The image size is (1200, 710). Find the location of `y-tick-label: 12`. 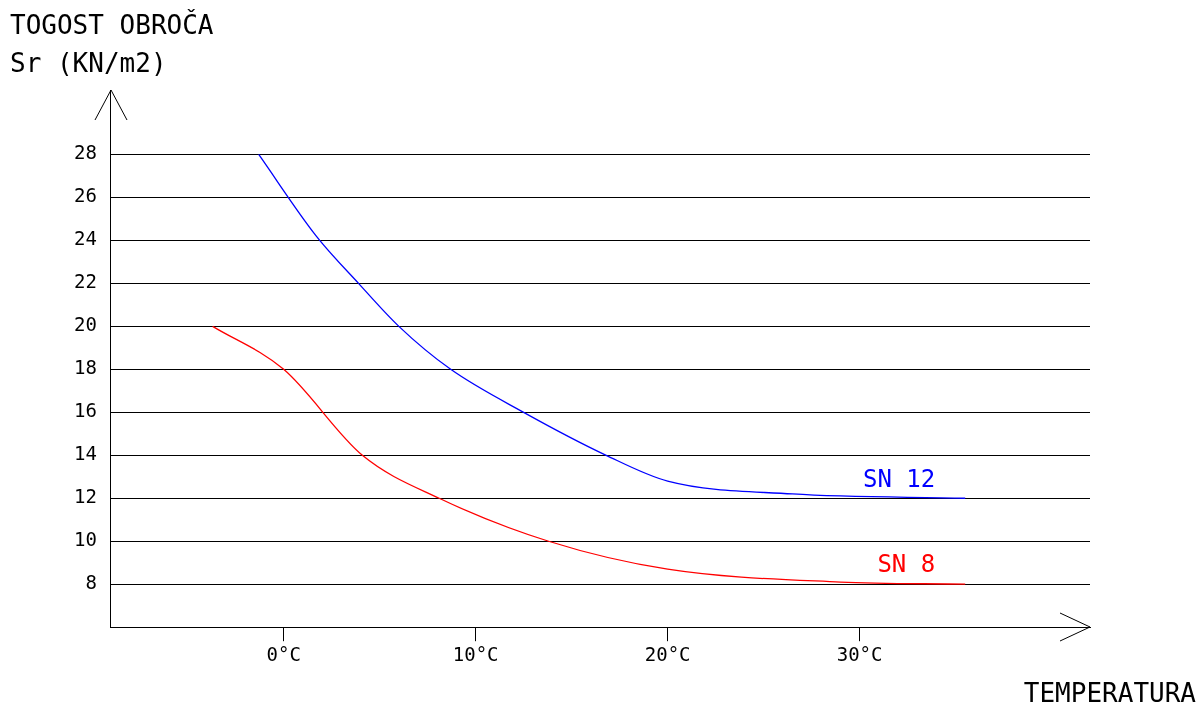

y-tick-label: 12 is located at coordinates (85, 496).